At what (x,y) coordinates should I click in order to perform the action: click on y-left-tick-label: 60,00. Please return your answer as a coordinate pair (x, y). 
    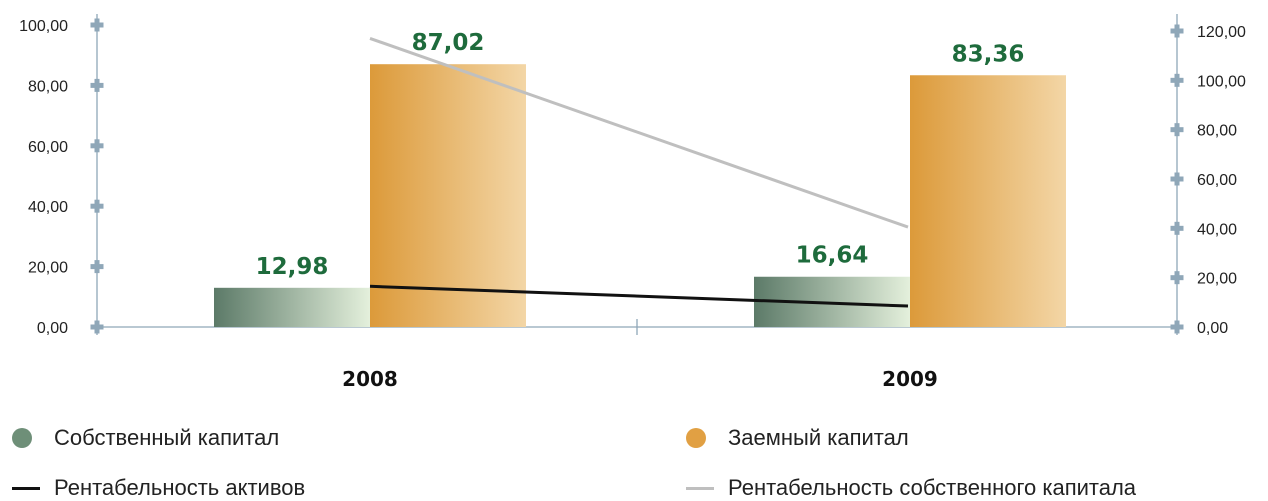
    Looking at the image, I should click on (48, 147).